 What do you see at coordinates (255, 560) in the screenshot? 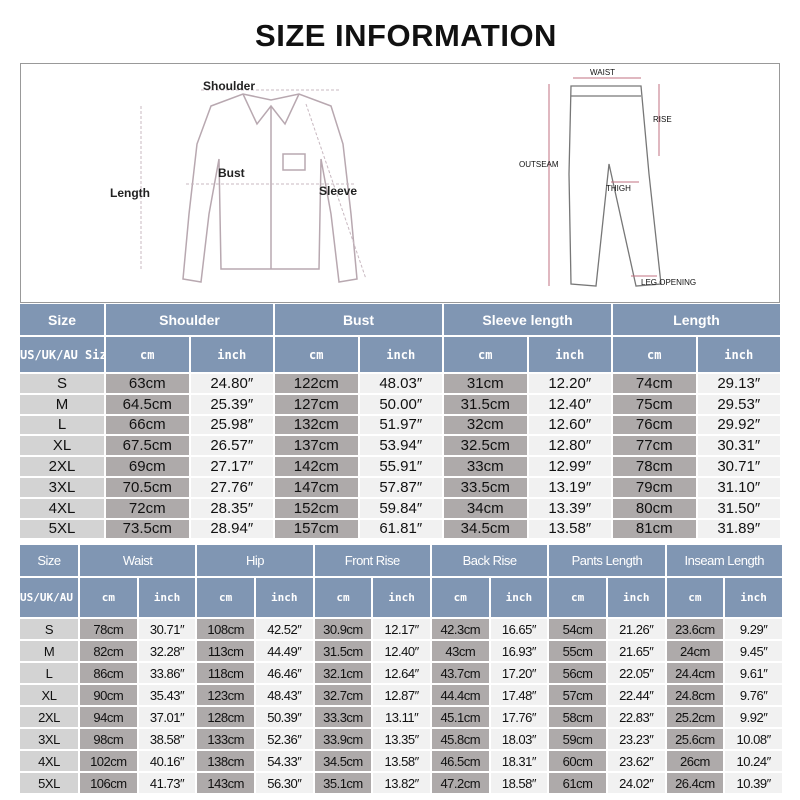
I see `column-group-header: Hip` at bounding box center [255, 560].